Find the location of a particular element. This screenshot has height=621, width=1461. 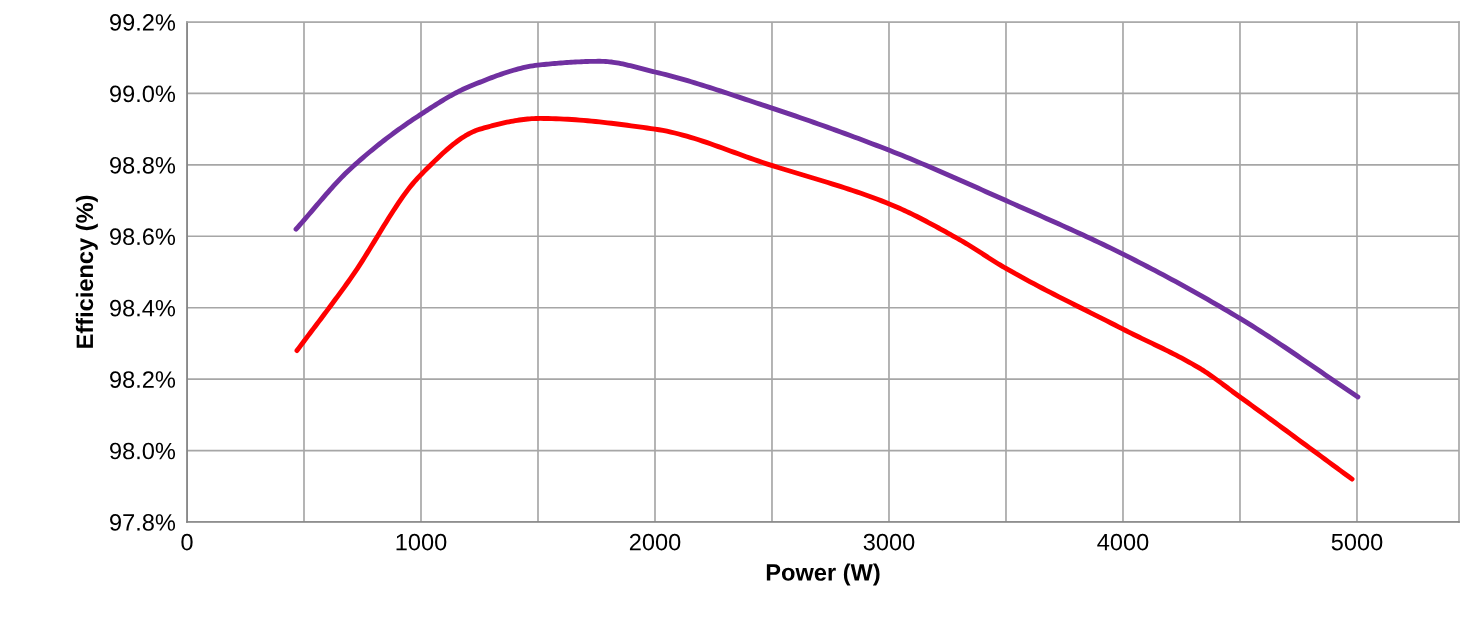

x-tick-label: 2000 is located at coordinates (655, 542).